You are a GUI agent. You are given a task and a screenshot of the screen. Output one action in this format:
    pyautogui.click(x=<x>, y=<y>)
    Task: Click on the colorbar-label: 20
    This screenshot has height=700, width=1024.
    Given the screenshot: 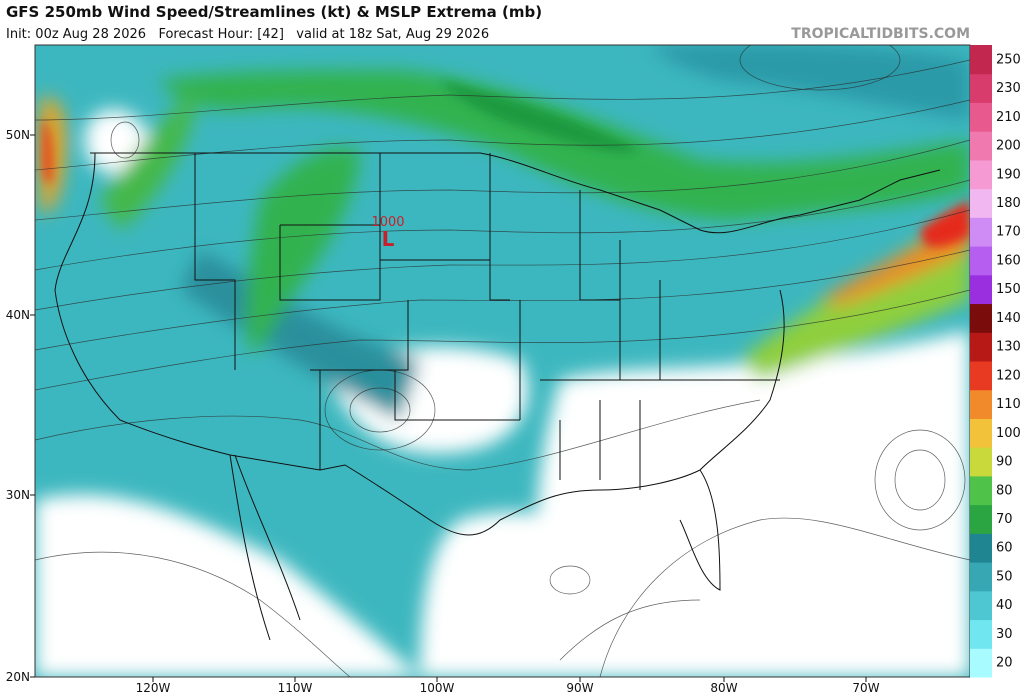 What is the action you would take?
    pyautogui.click(x=1004, y=663)
    